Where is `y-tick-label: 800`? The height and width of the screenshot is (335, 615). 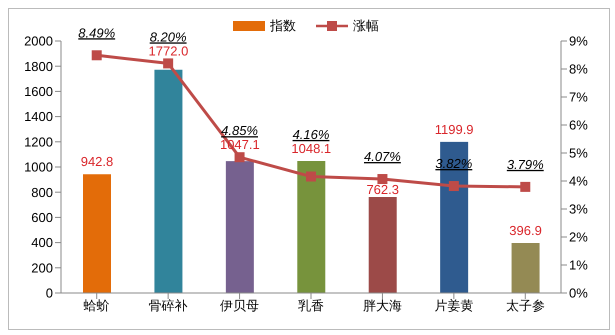
y-tick-label: 800 is located at coordinates (42, 192).